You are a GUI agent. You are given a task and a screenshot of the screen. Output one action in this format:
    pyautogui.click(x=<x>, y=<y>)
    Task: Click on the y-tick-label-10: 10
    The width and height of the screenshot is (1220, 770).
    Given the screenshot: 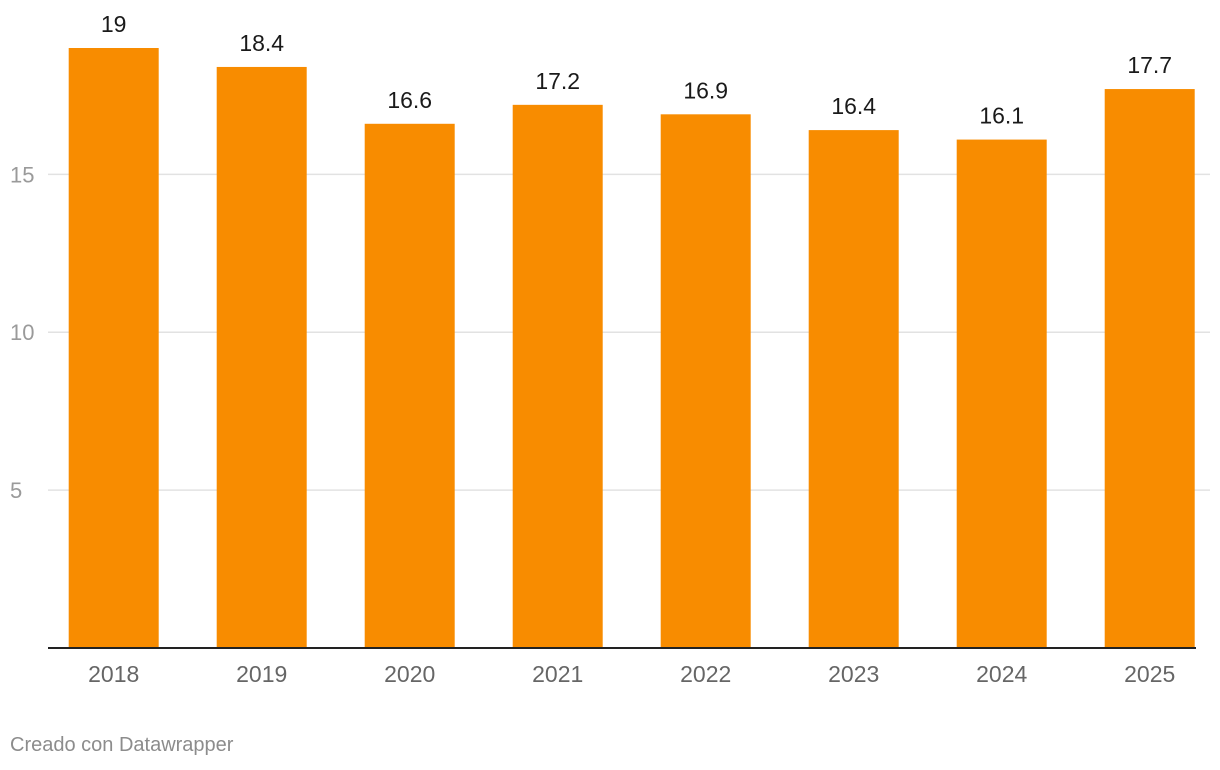 What is the action you would take?
    pyautogui.click(x=22, y=332)
    